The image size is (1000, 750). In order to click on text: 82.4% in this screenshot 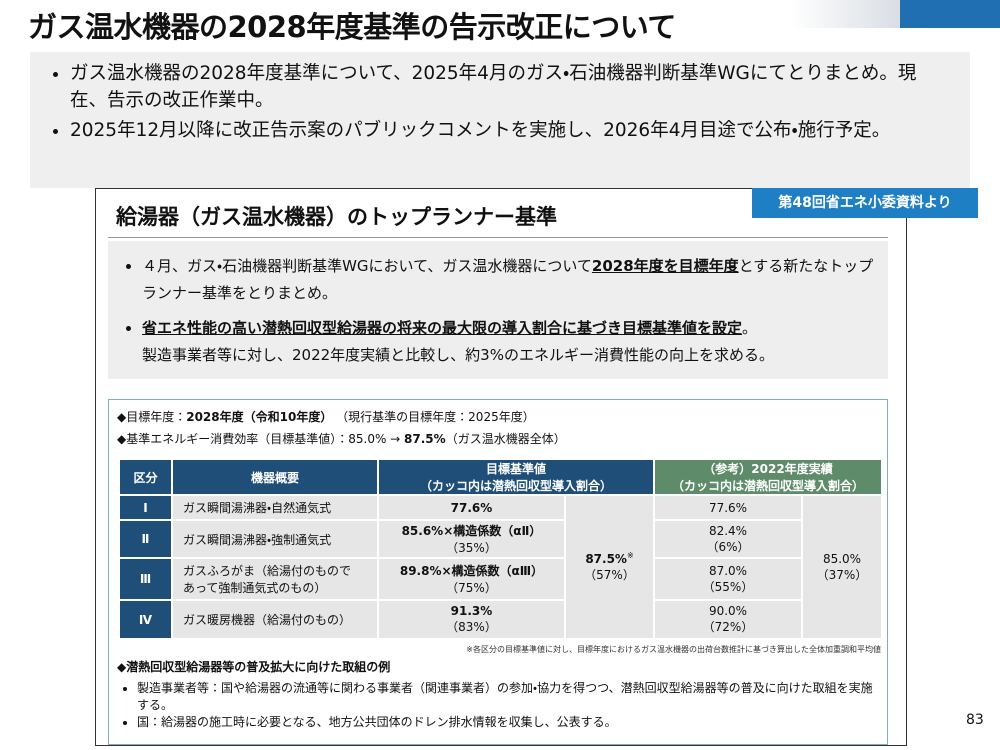, I will do `click(728, 530)`.